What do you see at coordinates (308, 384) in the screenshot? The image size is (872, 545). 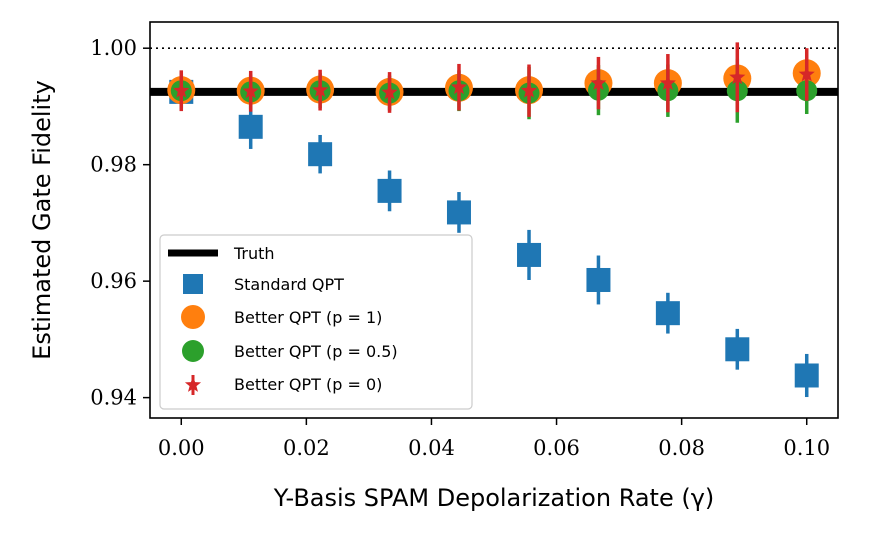 I see `legend-label-better-qpt-p0: Better QPT (p = 0)` at bounding box center [308, 384].